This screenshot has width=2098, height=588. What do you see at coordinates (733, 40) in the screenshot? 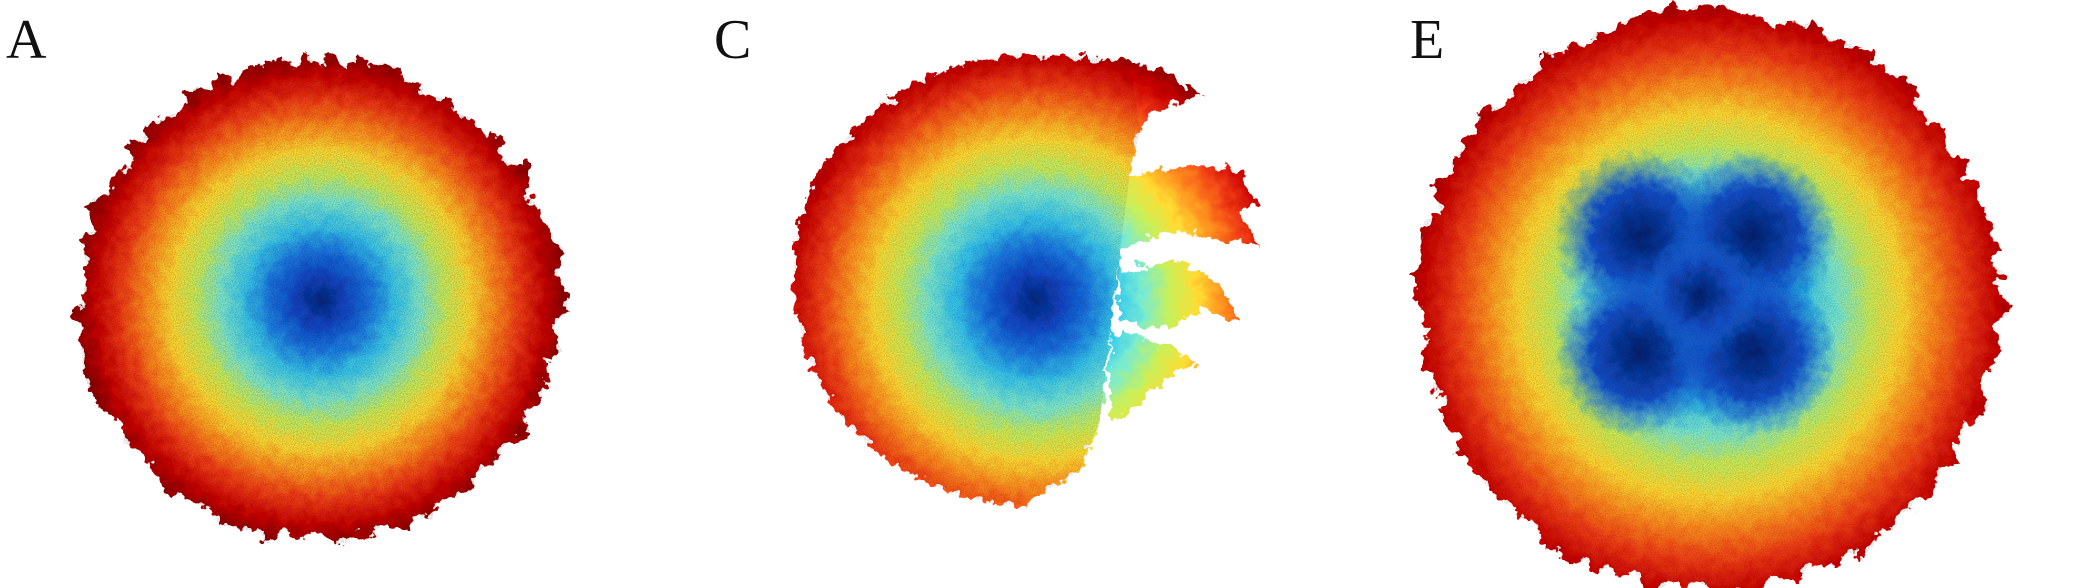
I see `panel-label-c: C` at bounding box center [733, 40].